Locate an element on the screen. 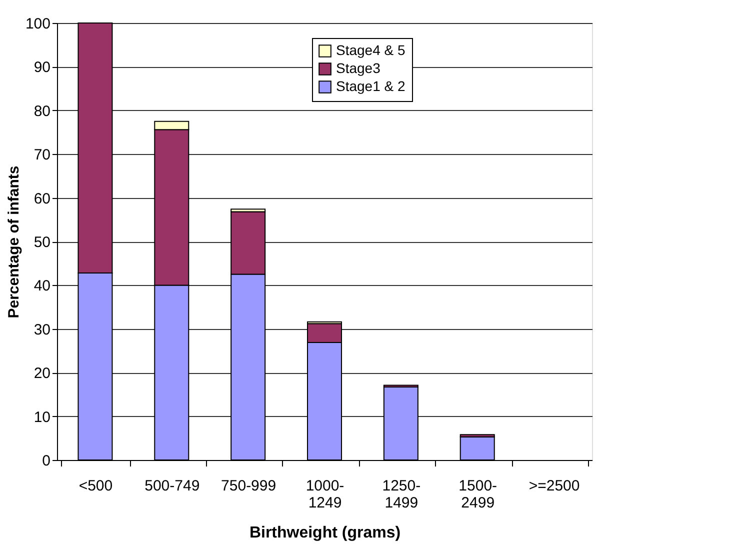 The height and width of the screenshot is (554, 730). y-tick-label: 20 is located at coordinates (42, 373).